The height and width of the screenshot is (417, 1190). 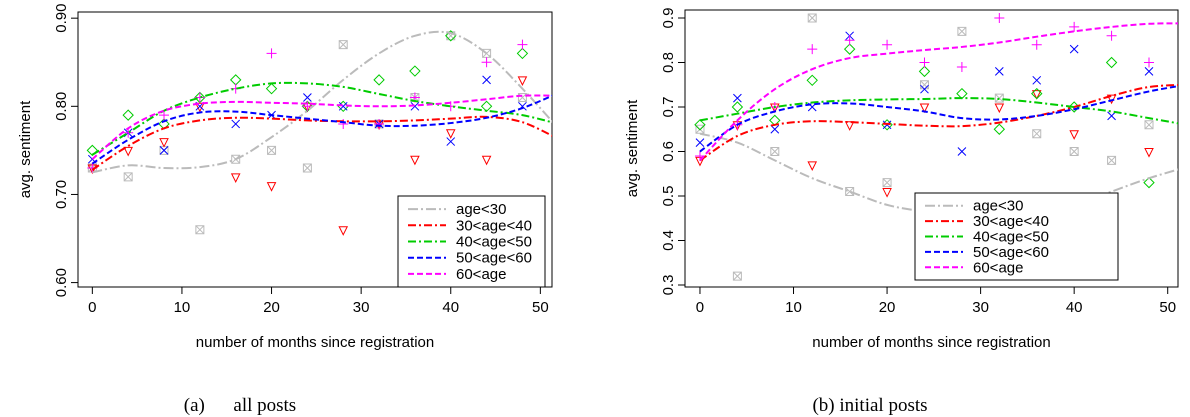 I want to click on caption: (b) initial posts, so click(x=869, y=405).